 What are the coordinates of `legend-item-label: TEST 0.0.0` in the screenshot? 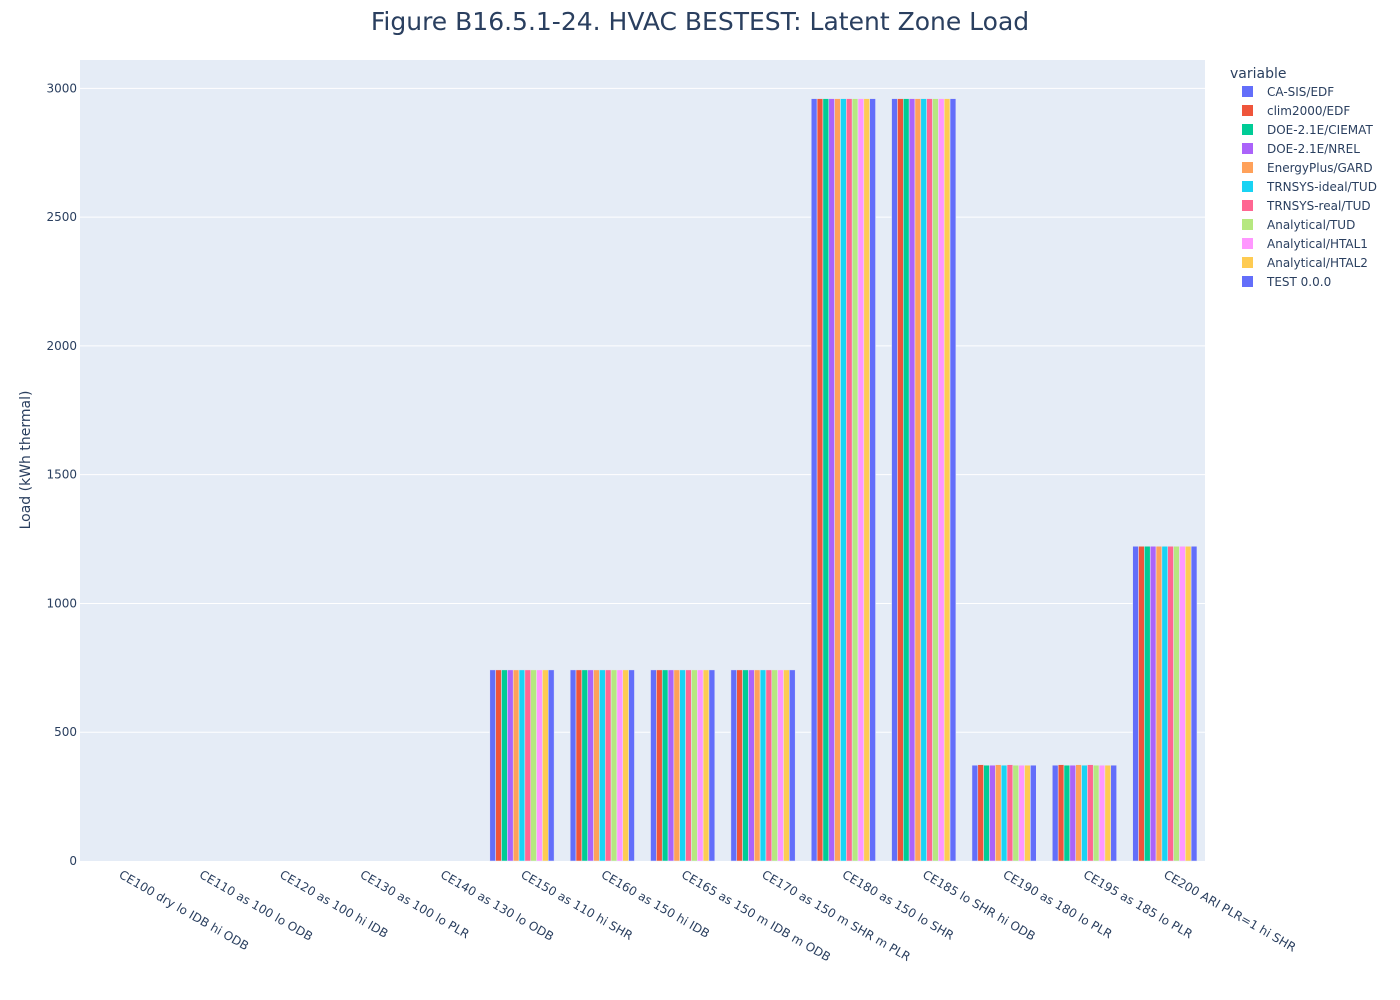 It's located at (1298, 282).